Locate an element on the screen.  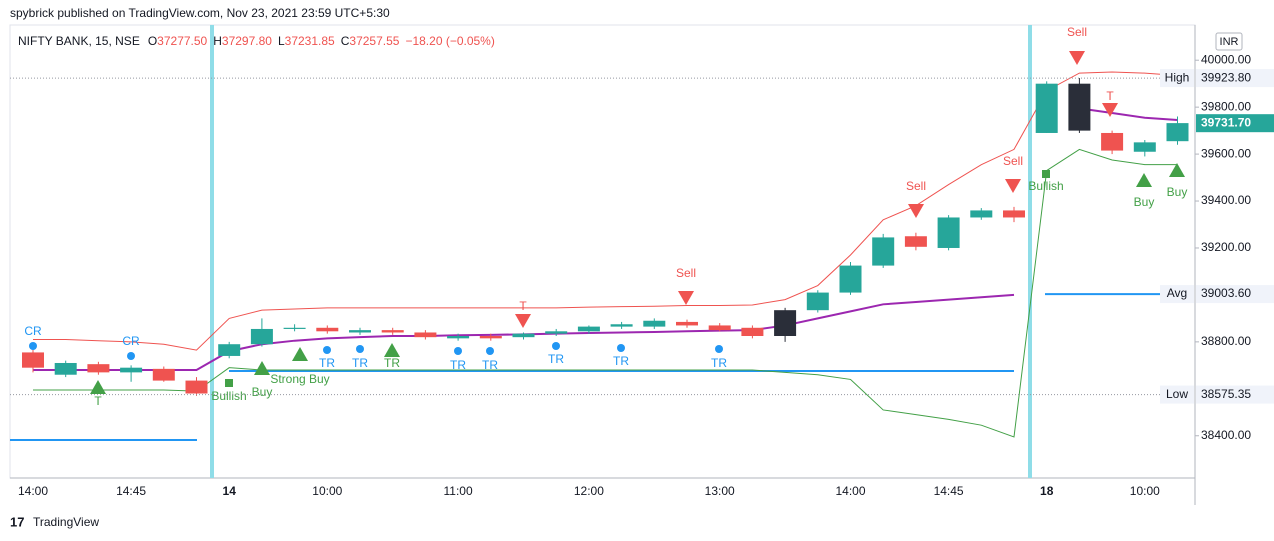
footer: 17 TradingView is located at coordinates (54, 521).